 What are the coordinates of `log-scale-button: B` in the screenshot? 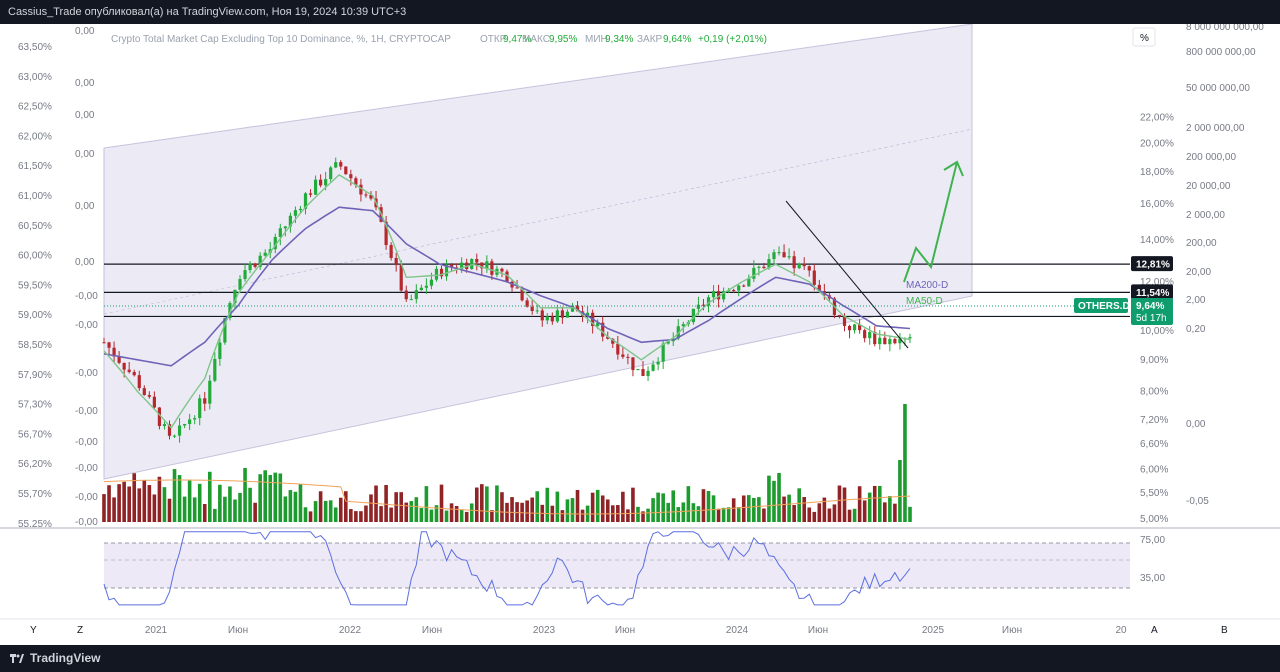 It's located at (1224, 630).